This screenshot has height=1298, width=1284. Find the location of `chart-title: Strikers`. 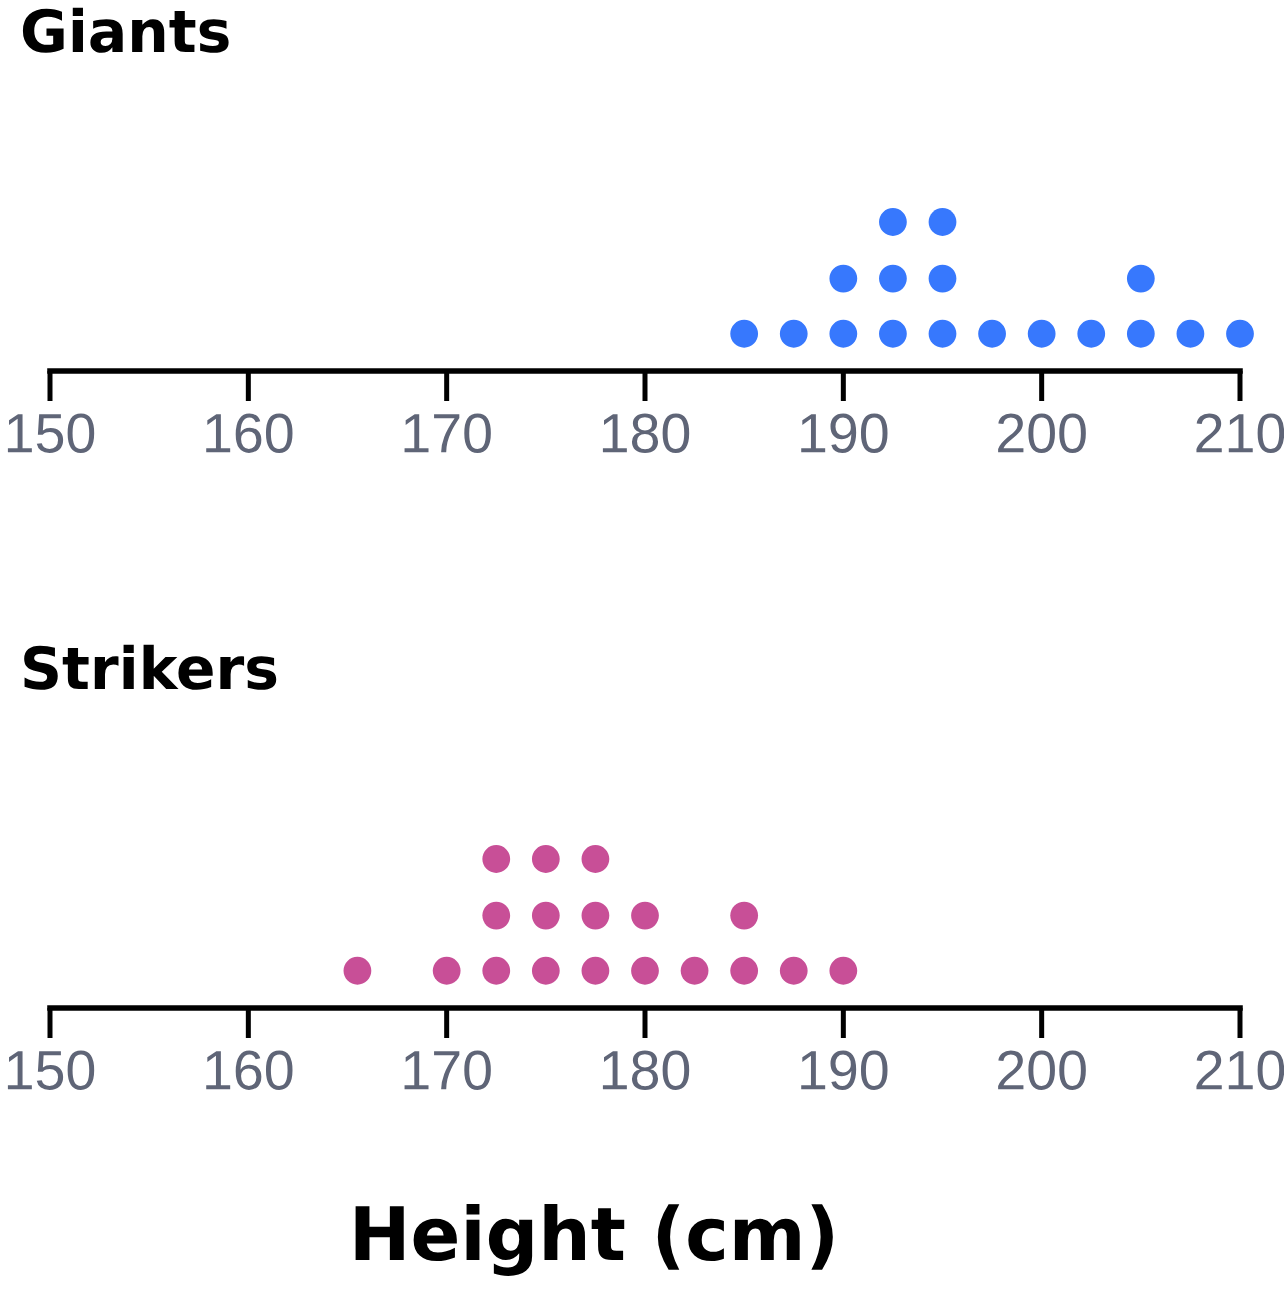

chart-title: Strikers is located at coordinates (150, 667).